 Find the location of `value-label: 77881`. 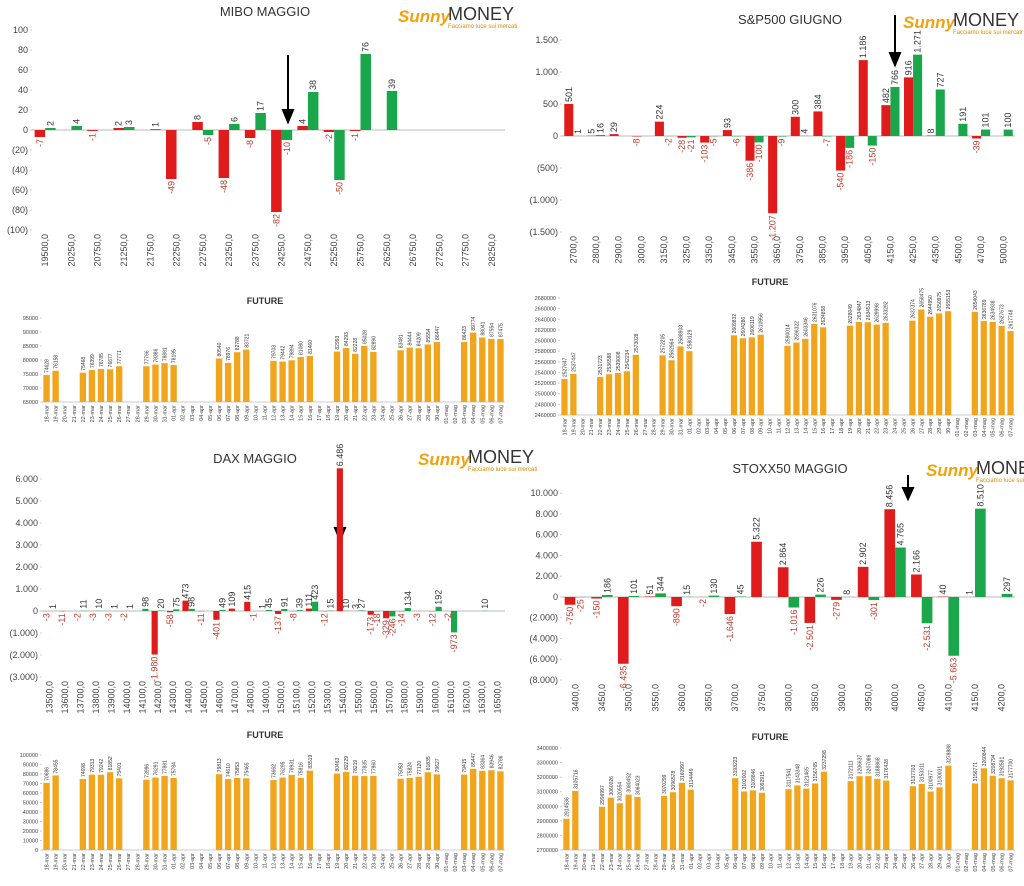

value-label: 77881 is located at coordinates (166, 767).